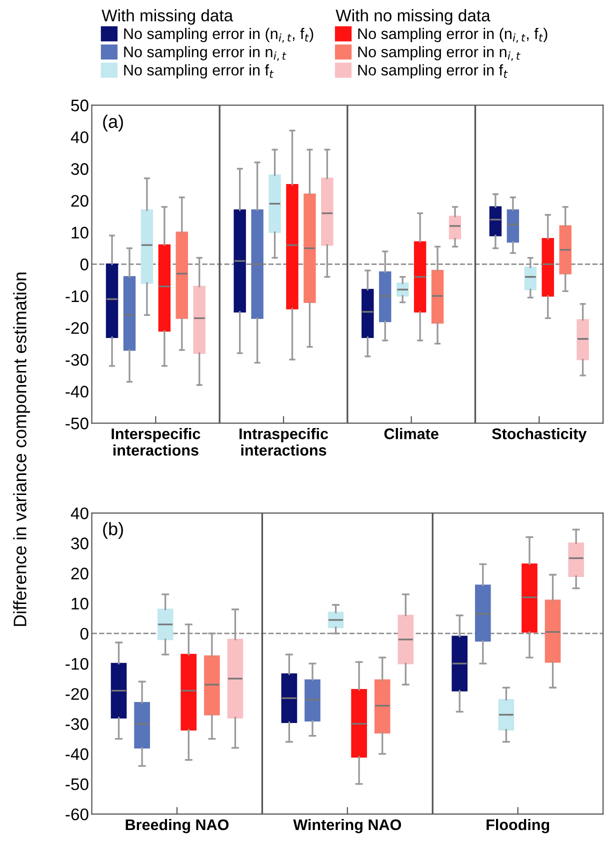  I want to click on x-tick-label: Flooding, so click(518, 826).